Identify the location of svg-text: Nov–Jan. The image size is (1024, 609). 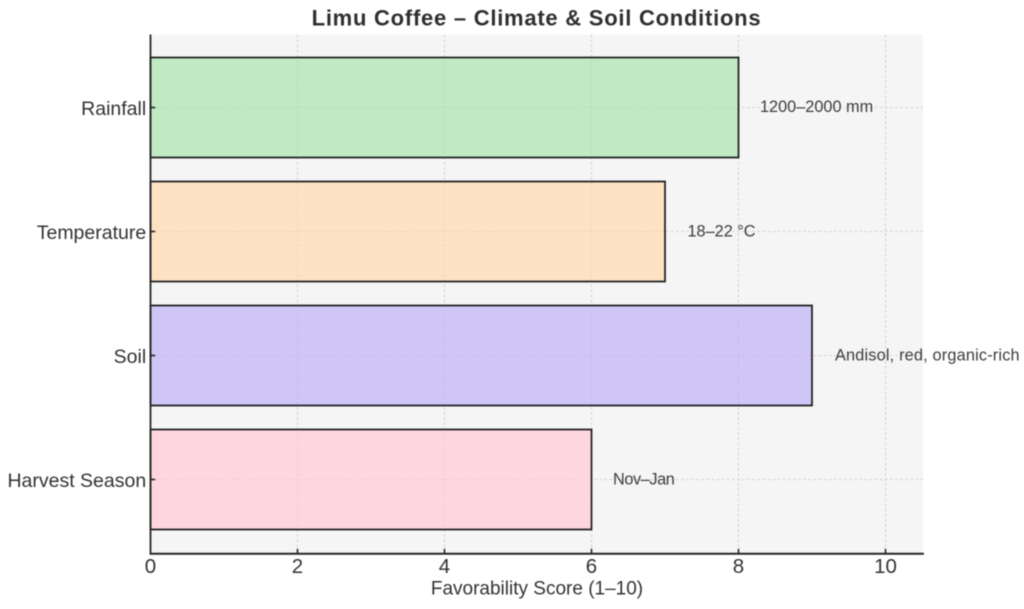
(643, 480).